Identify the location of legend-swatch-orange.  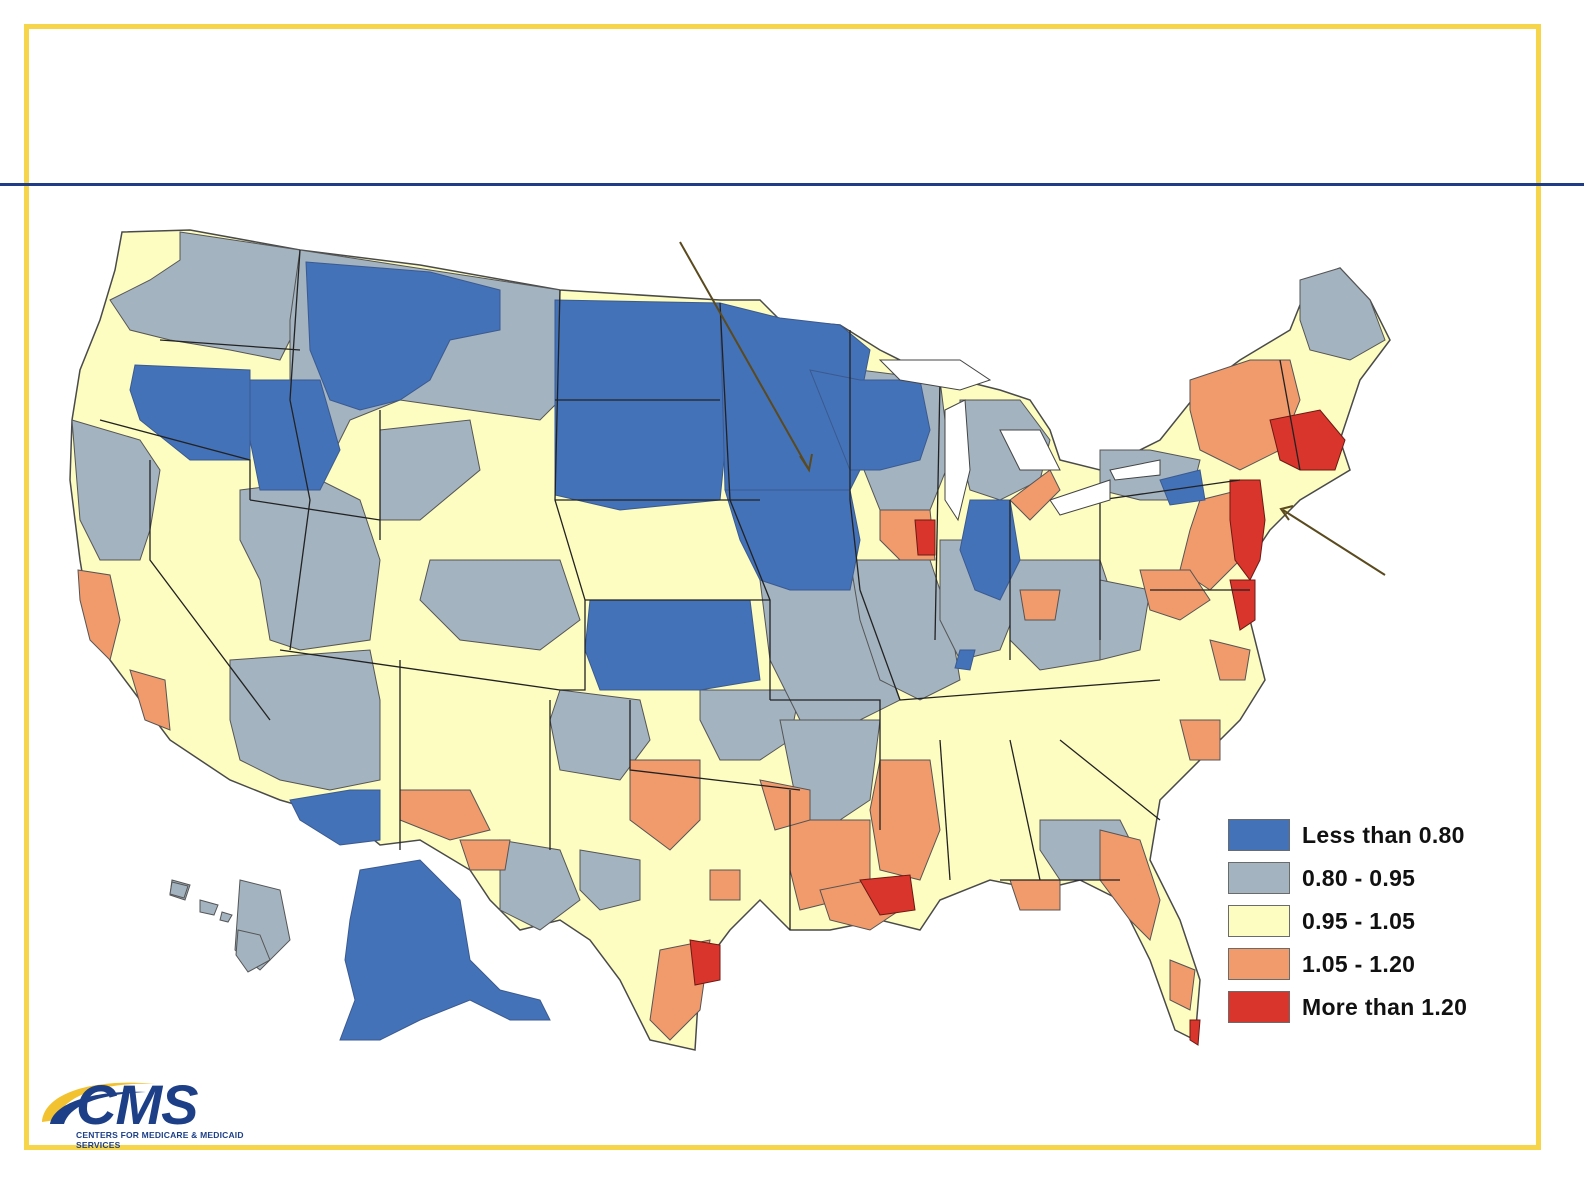
(1259, 964).